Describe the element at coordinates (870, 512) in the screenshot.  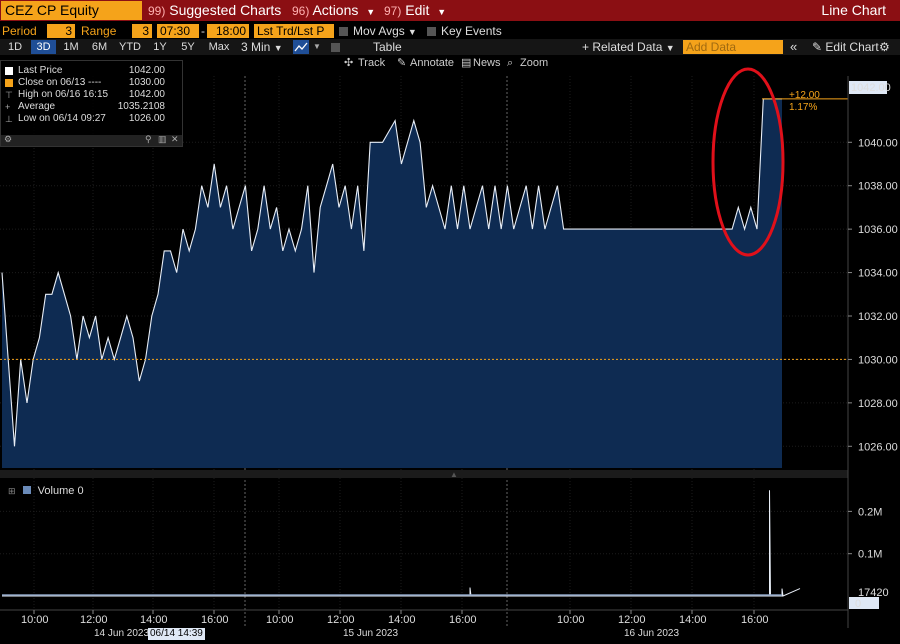
I see `volume-tick-label: 0.2M` at that location.